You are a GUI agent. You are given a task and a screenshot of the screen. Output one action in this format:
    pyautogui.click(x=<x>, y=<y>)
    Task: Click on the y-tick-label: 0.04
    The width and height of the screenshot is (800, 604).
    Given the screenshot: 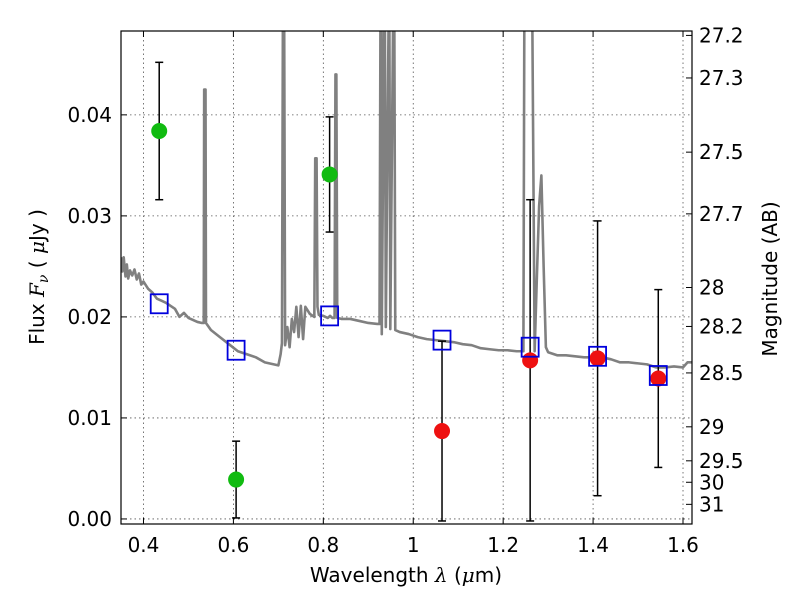 What is the action you would take?
    pyautogui.click(x=89, y=115)
    